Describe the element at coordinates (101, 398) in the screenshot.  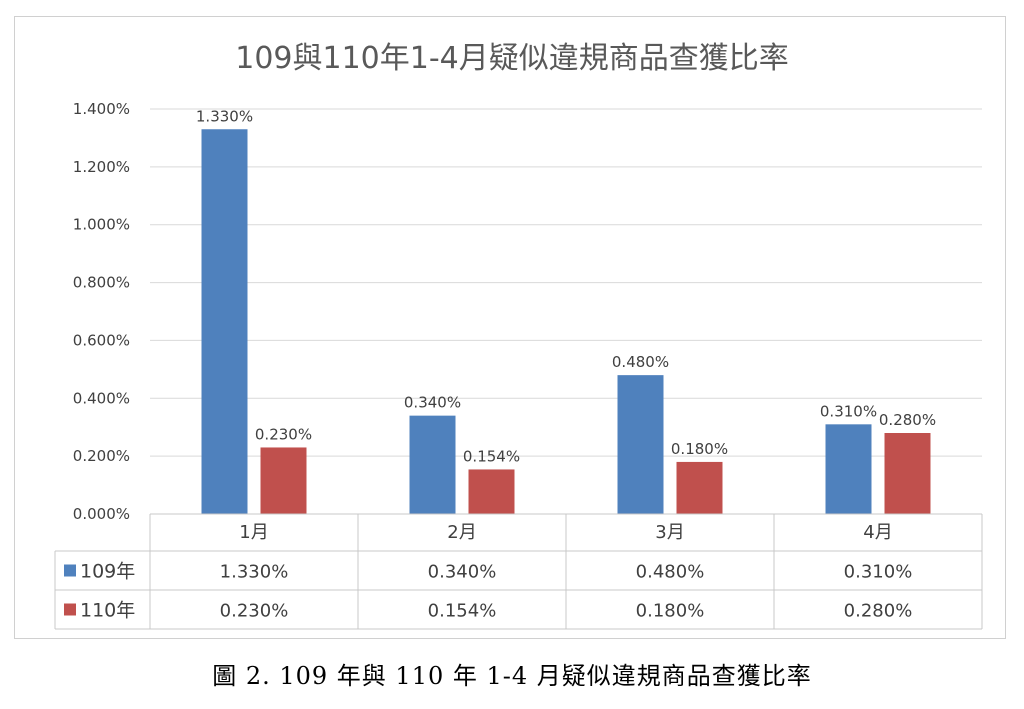
I see `y-tick-label: 0.400%` at that location.